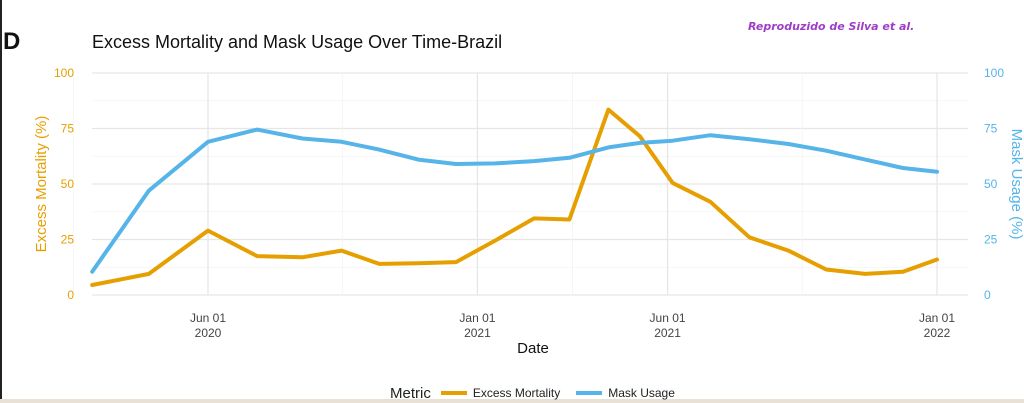 The image size is (1024, 403). What do you see at coordinates (208, 333) in the screenshot?
I see `x-tick-year-label: 2020` at bounding box center [208, 333].